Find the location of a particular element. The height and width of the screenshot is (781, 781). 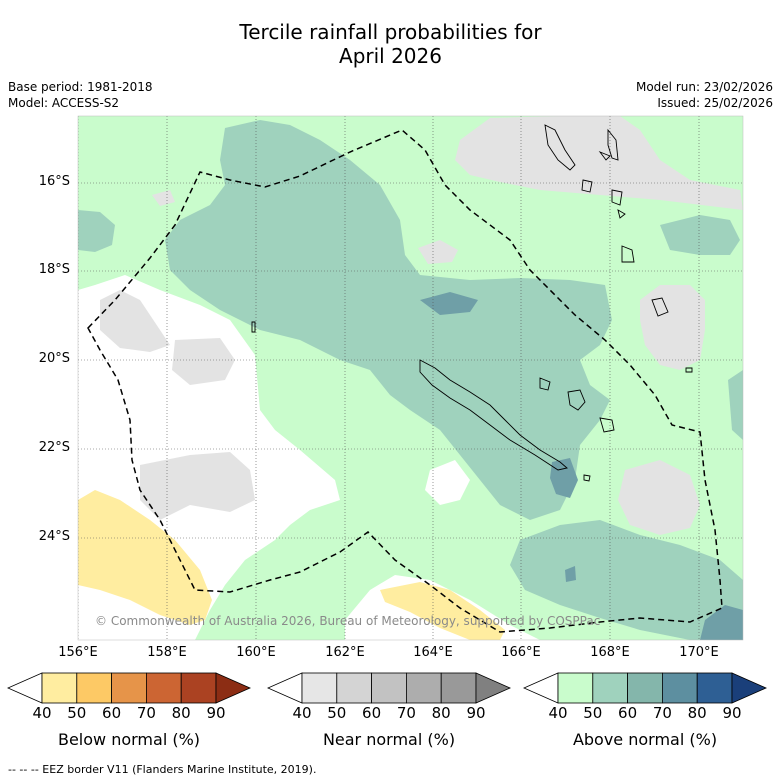

latitude-label: 18°S is located at coordinates (54, 269).